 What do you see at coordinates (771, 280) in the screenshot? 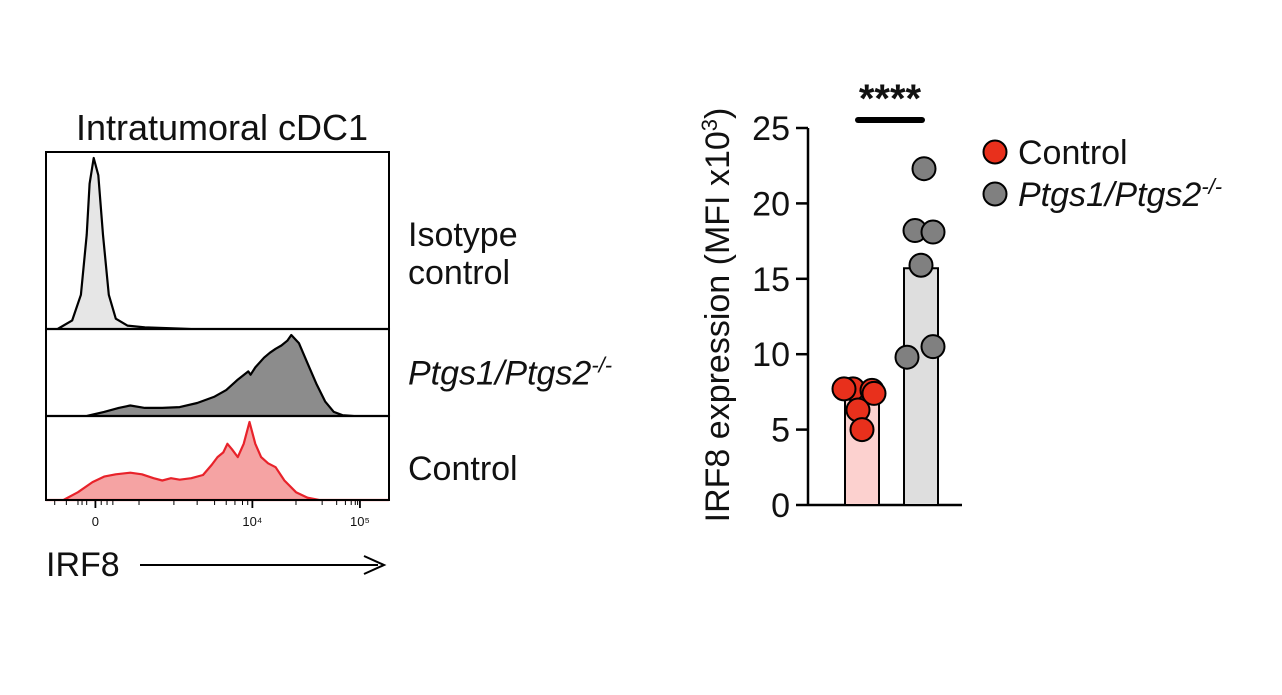
I see `y-tick-label: 15` at bounding box center [771, 280].